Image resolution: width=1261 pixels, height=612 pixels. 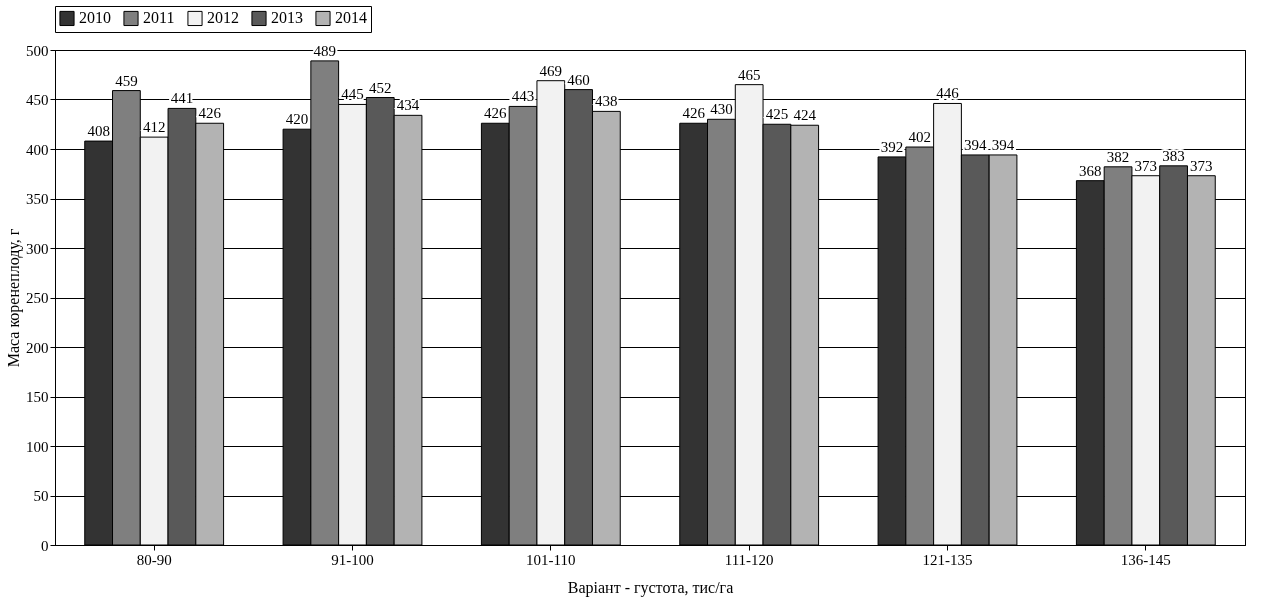 I want to click on y-tick-label: 100, so click(x=37, y=446).